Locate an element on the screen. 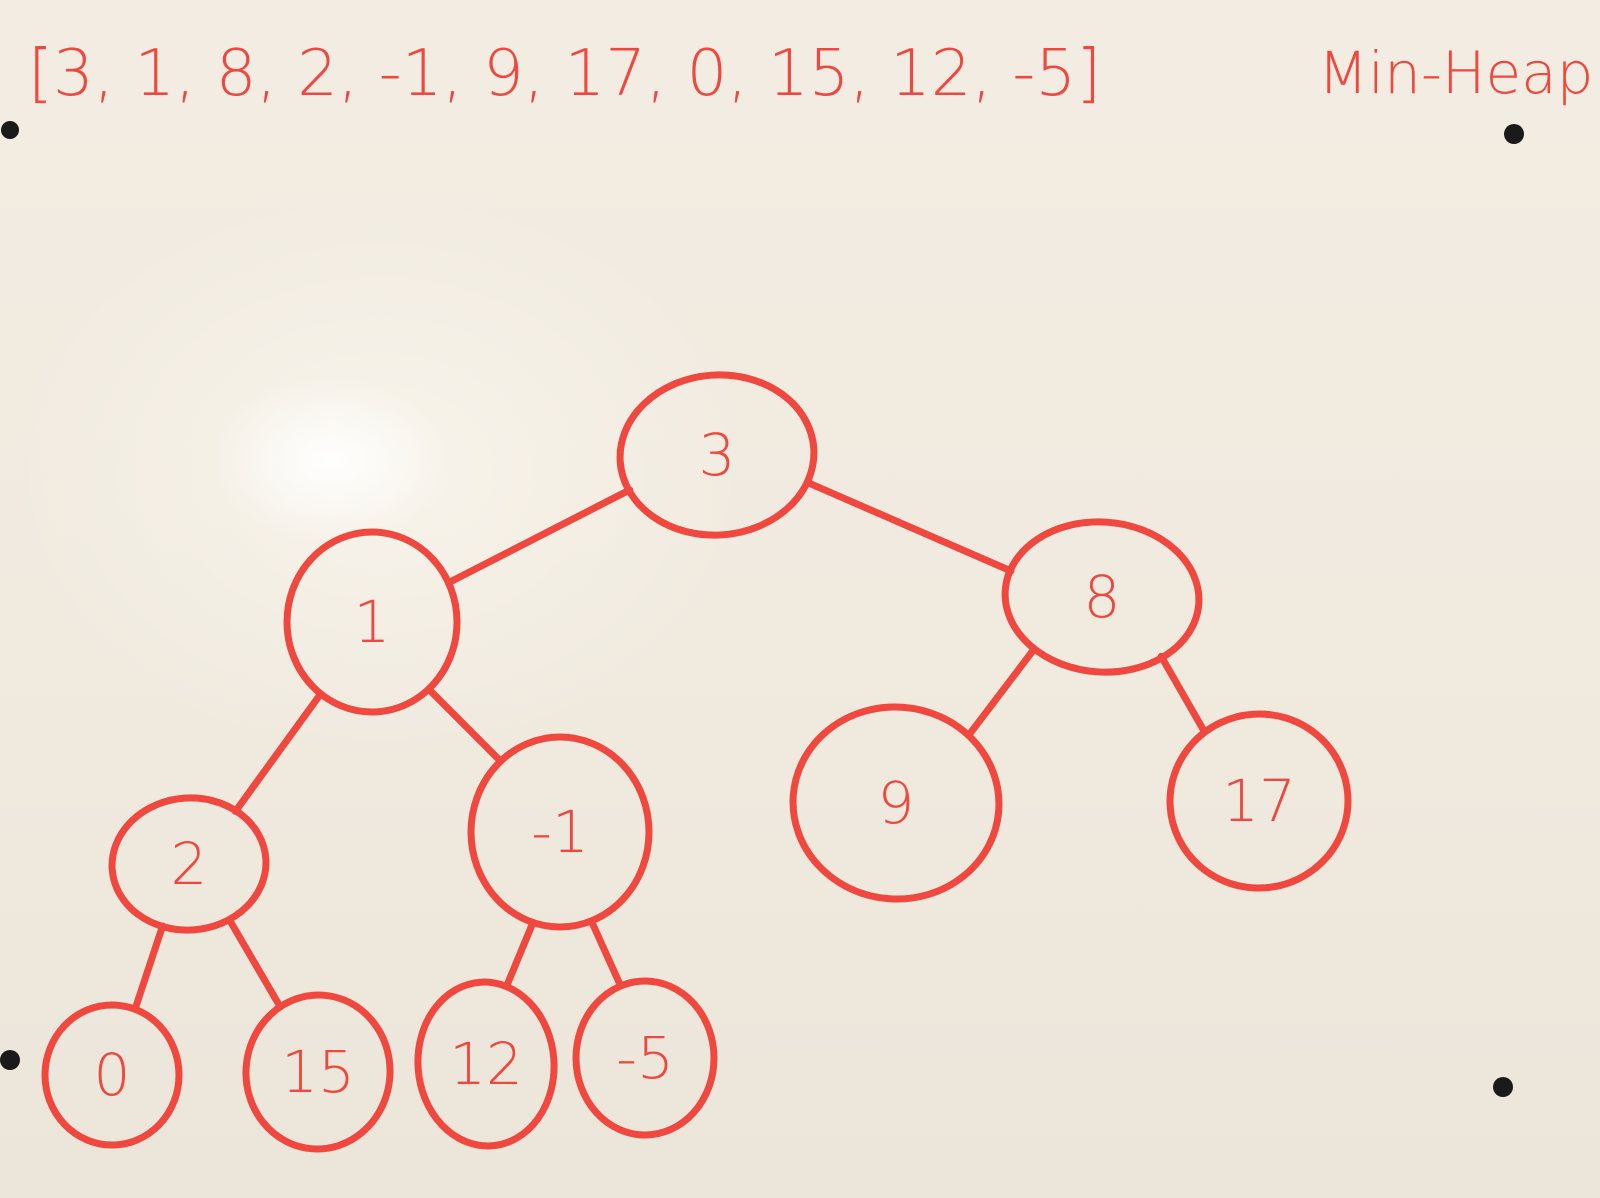 The height and width of the screenshot is (1198, 1600). heap-node-label: 1 is located at coordinates (372, 622).